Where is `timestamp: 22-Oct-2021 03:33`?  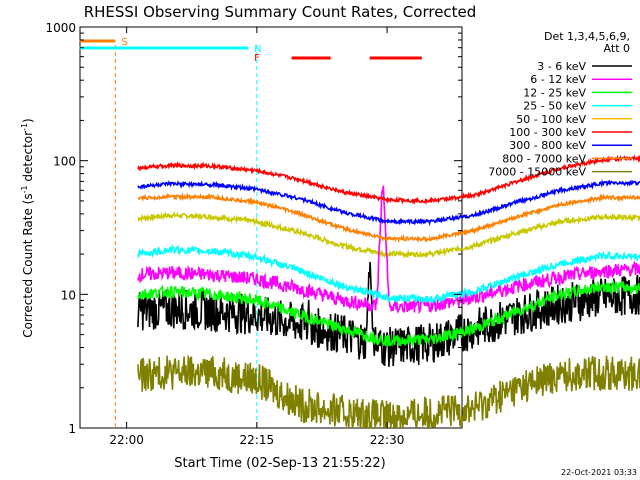
timestamp: 22-Oct-2021 03:33 is located at coordinates (599, 472).